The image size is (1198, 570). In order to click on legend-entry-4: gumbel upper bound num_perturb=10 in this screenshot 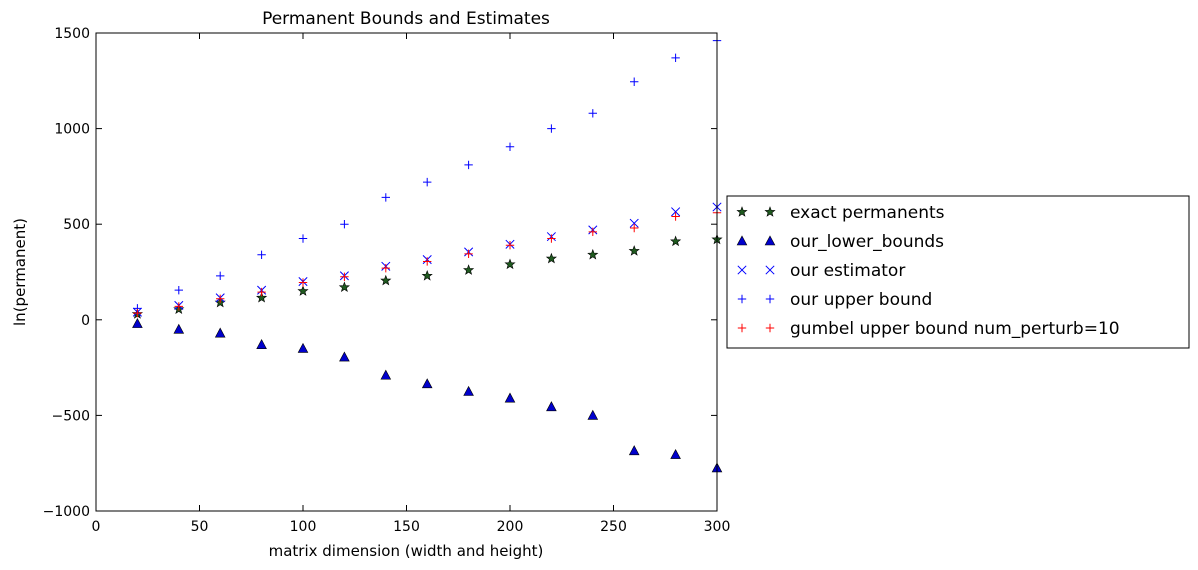, I will do `click(928, 329)`.